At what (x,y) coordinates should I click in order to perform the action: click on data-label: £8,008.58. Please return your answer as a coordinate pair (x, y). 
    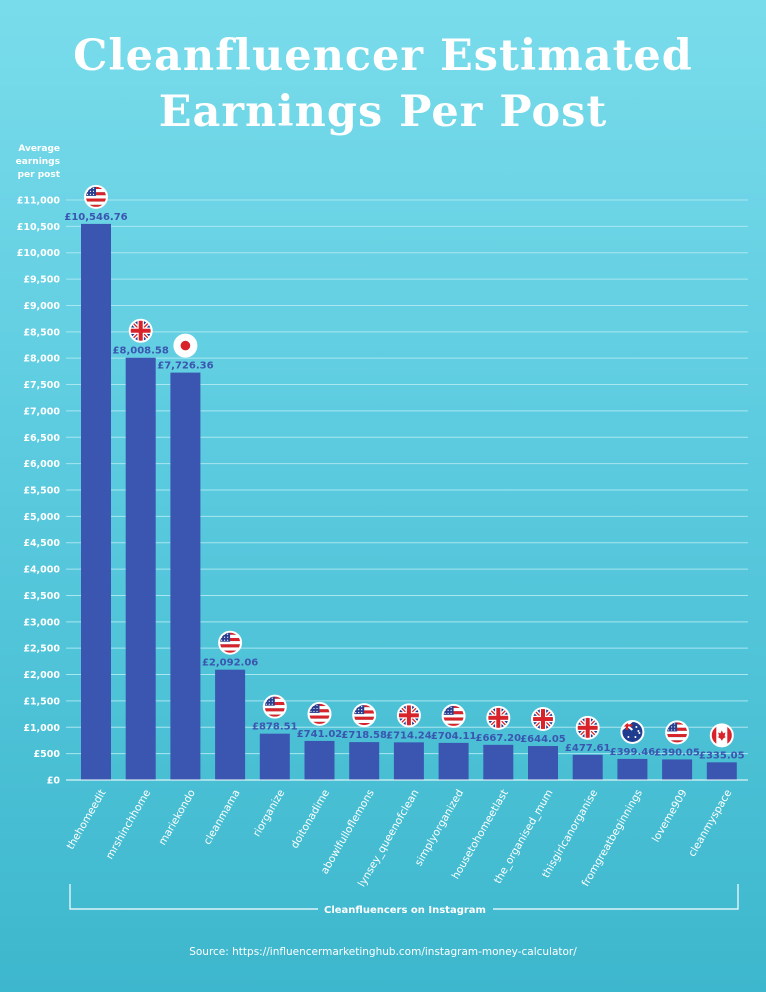
    Looking at the image, I should click on (141, 351).